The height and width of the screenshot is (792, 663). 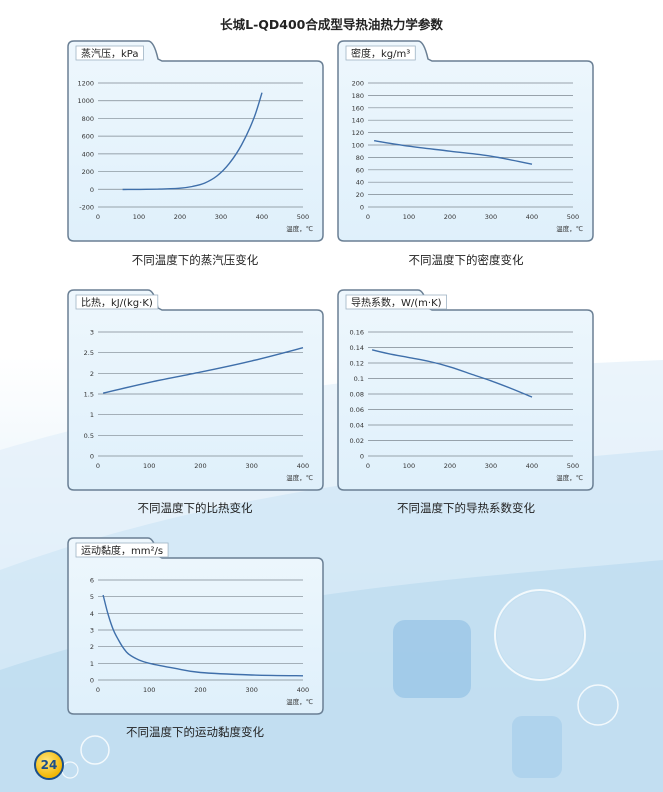 What do you see at coordinates (358, 121) in the screenshot?
I see `y-tick-label: 140` at bounding box center [358, 121].